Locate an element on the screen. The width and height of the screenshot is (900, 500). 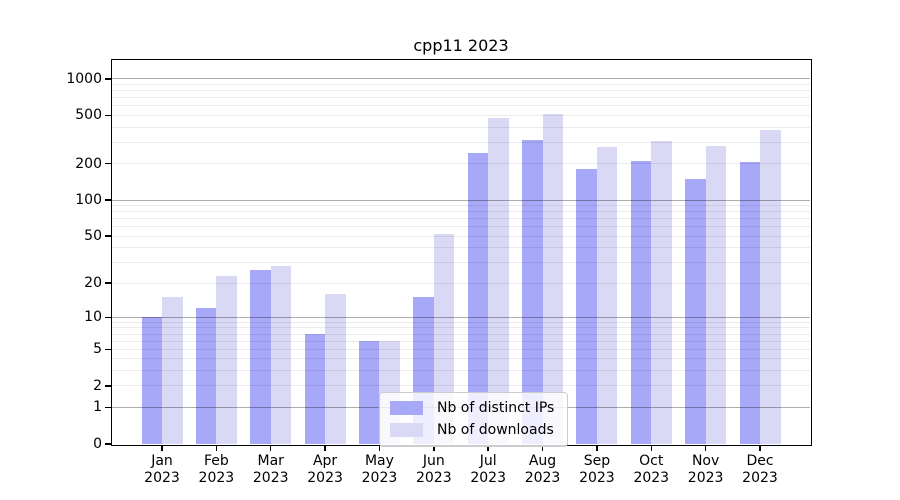
legend: Nb of distinct IPs Nb of downloads is located at coordinates (474, 419).